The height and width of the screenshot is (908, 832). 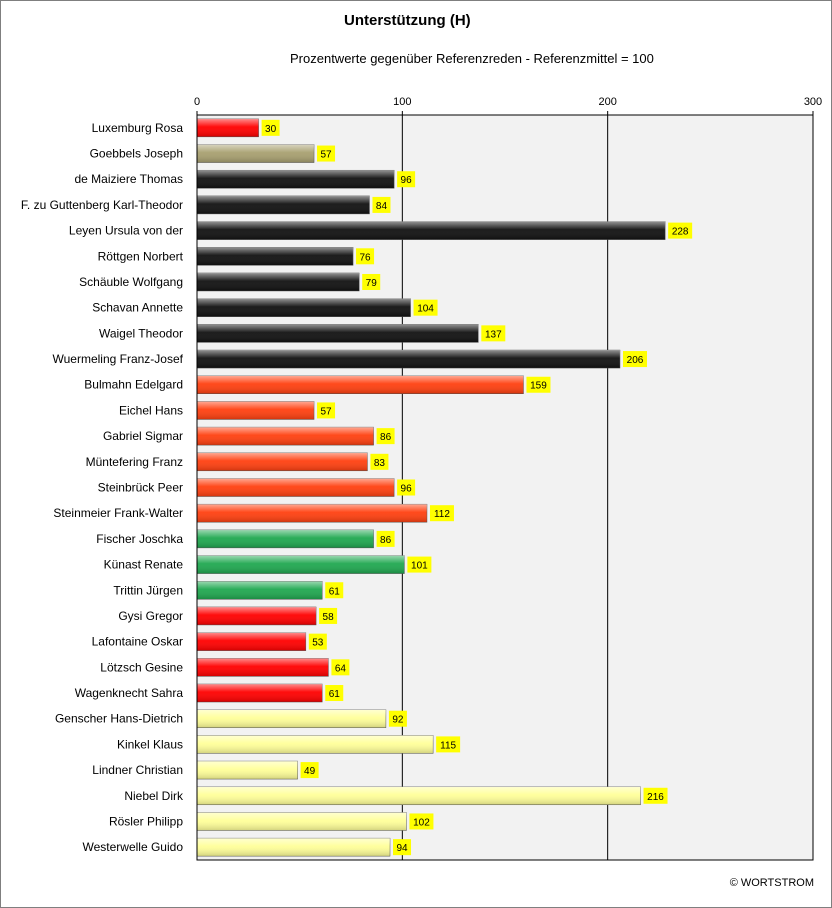 What do you see at coordinates (365, 257) in the screenshot?
I see `data-label: 76` at bounding box center [365, 257].